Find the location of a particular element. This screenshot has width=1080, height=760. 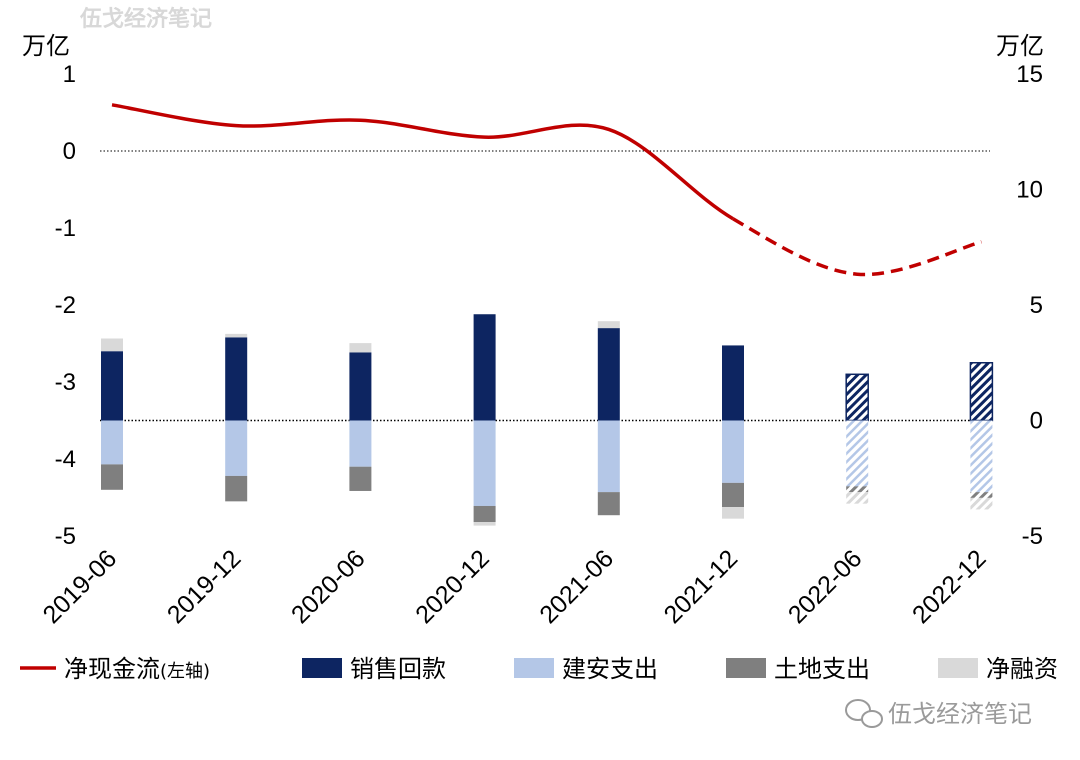

right-tick-label: 15 is located at coordinates (1029, 74).